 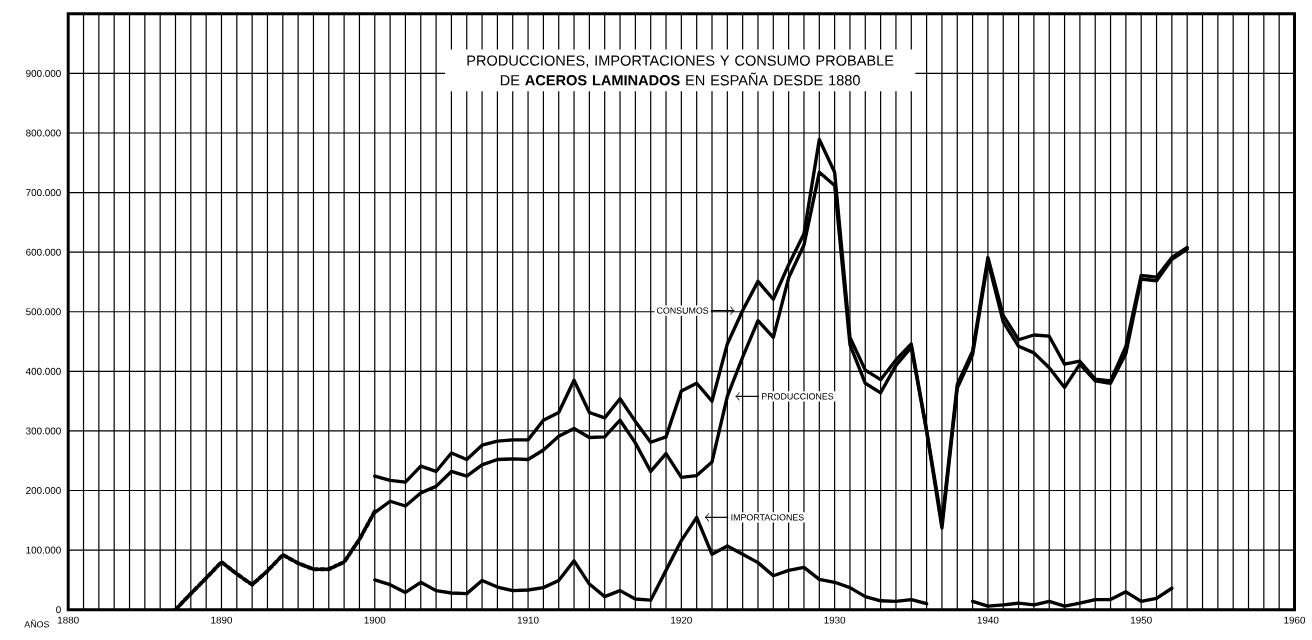 I want to click on annotation: CONSUMOS, so click(x=682, y=310).